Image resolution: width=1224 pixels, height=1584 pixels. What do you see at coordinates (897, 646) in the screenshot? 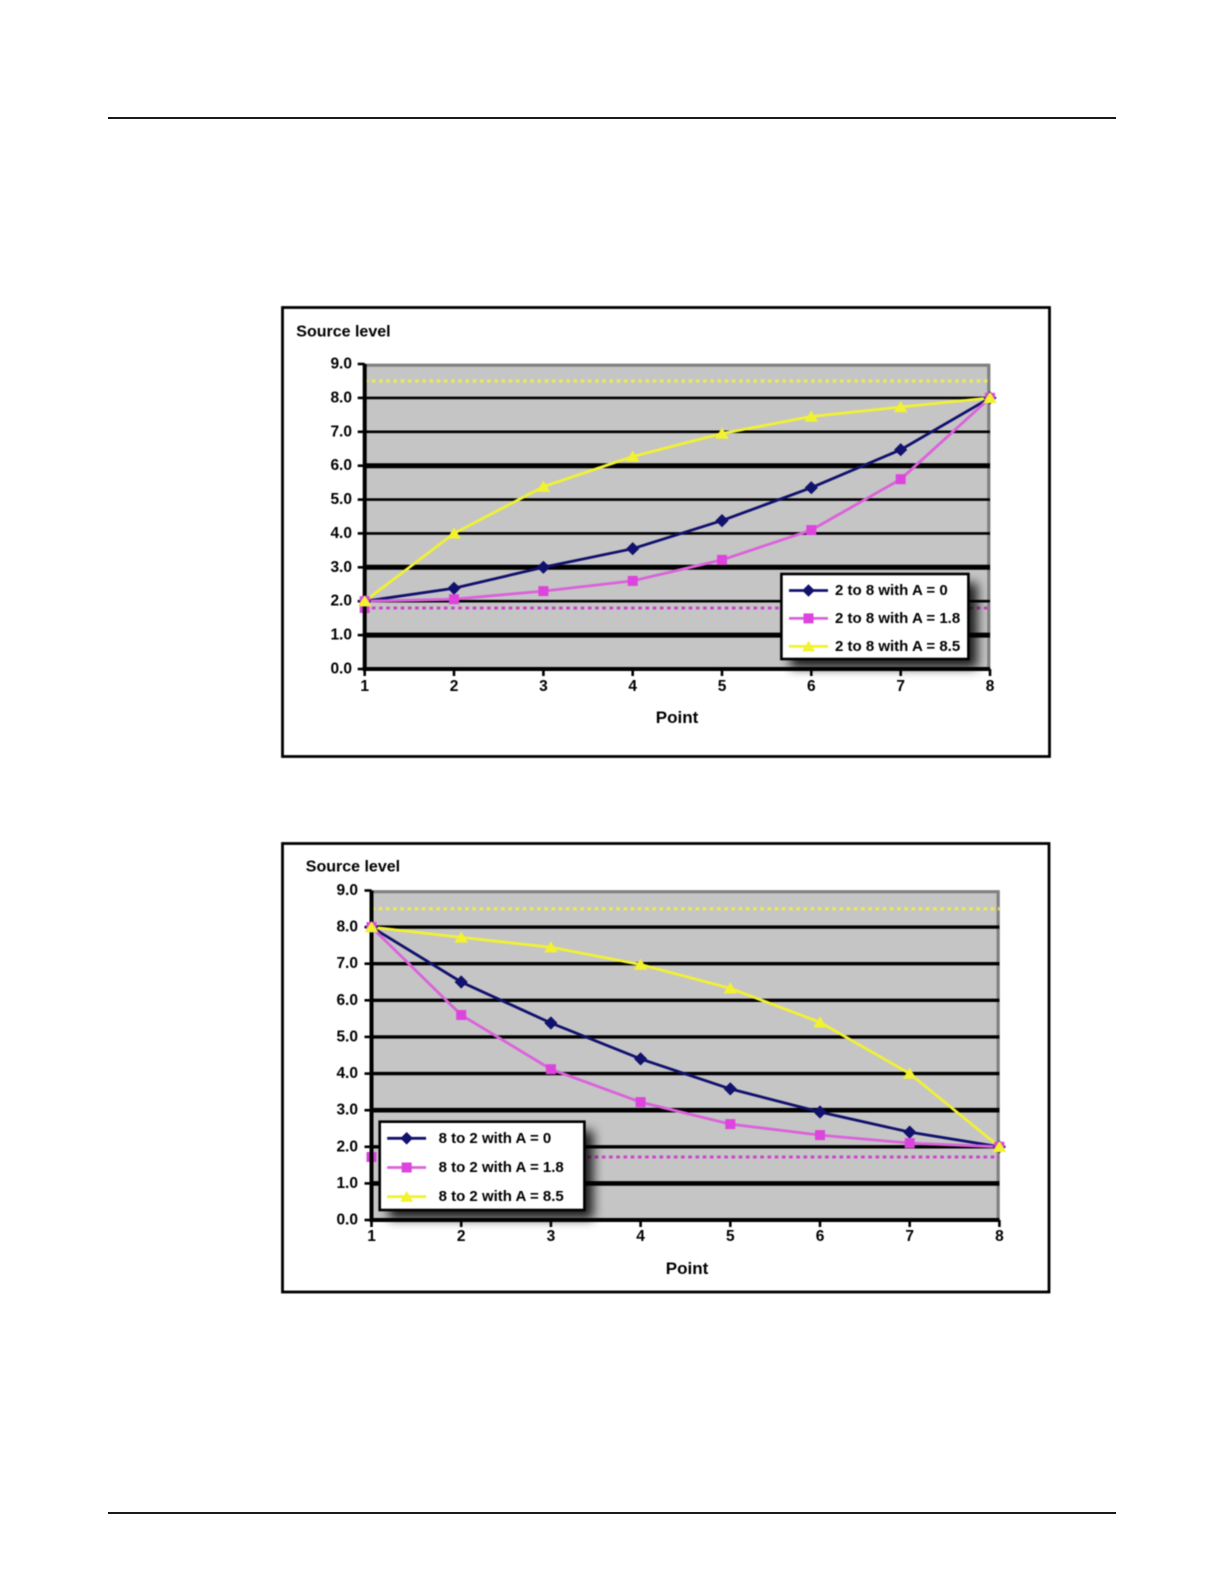
I see `svg-text: 2 to 8 with A = 8.5` at bounding box center [897, 646].